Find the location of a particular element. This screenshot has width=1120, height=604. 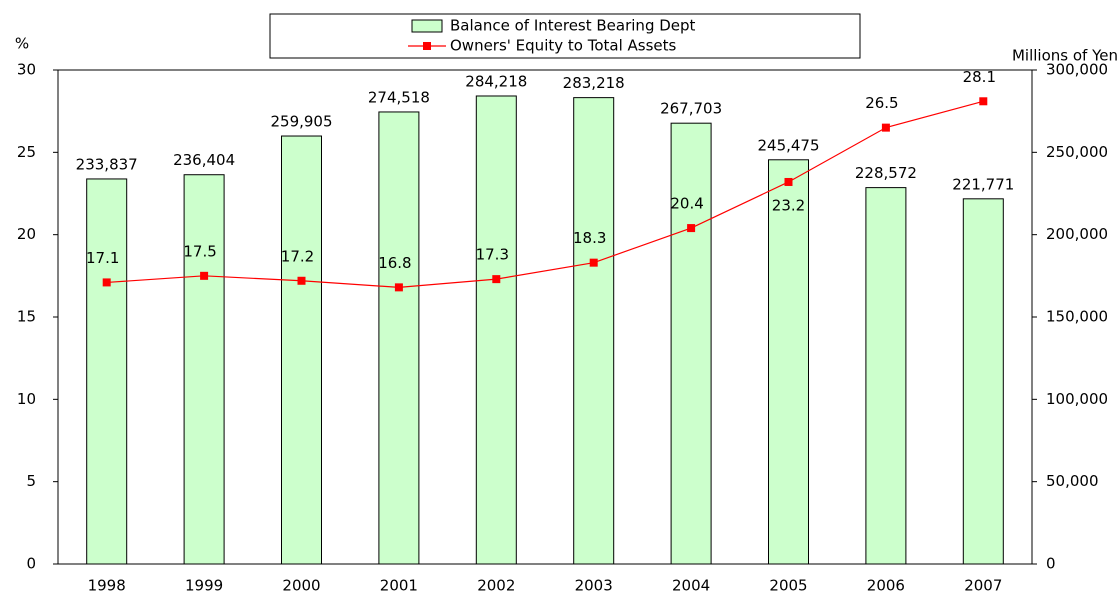

y-tick-label: 30 is located at coordinates (26, 70).